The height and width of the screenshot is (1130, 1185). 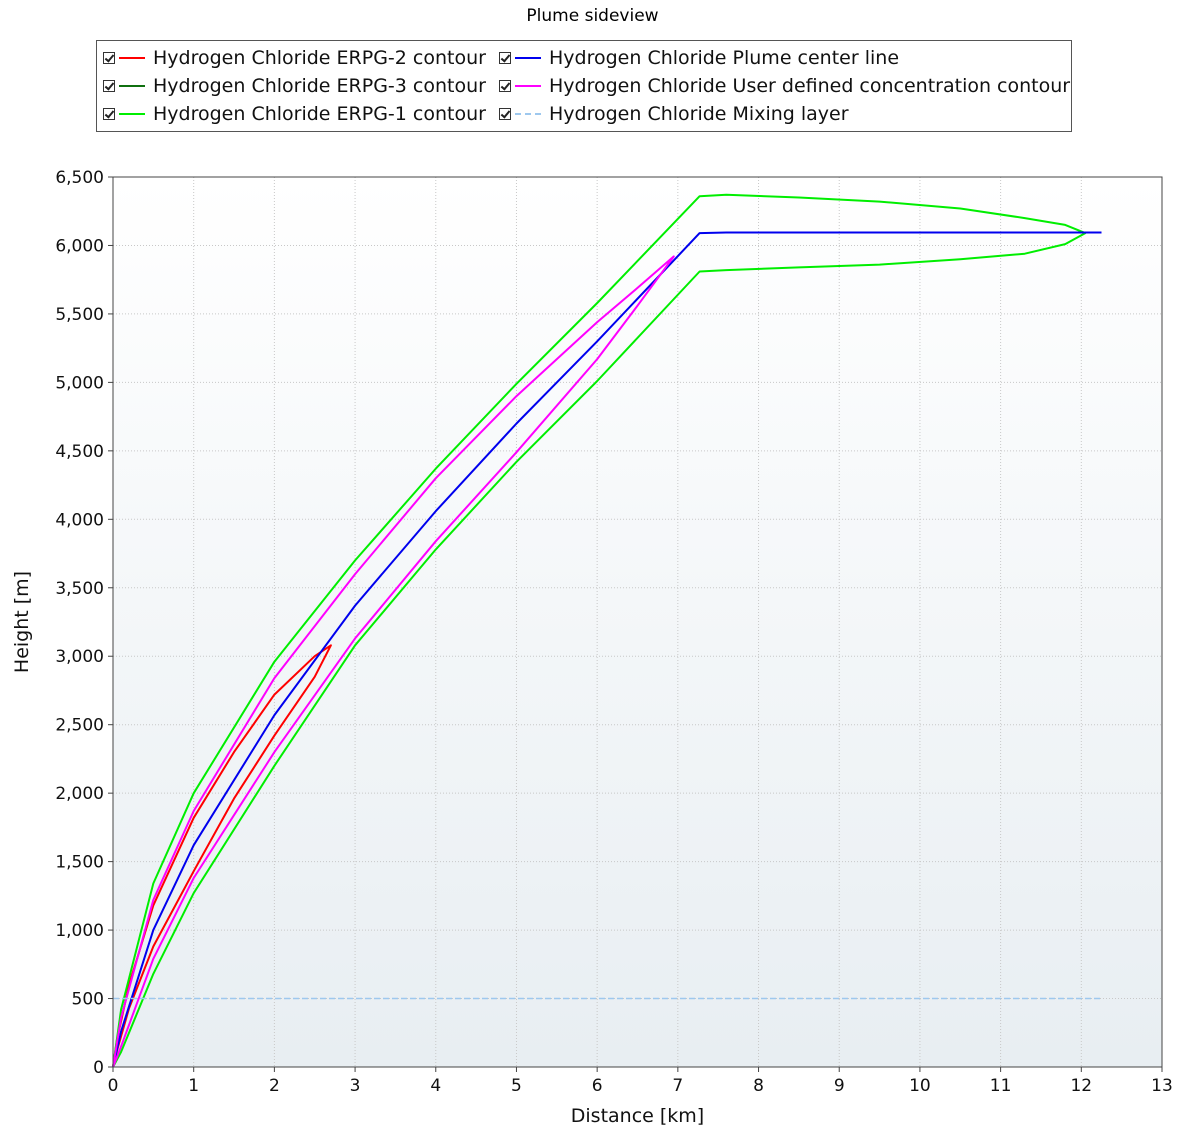 I want to click on x-tick-label: 5, so click(x=516, y=1086).